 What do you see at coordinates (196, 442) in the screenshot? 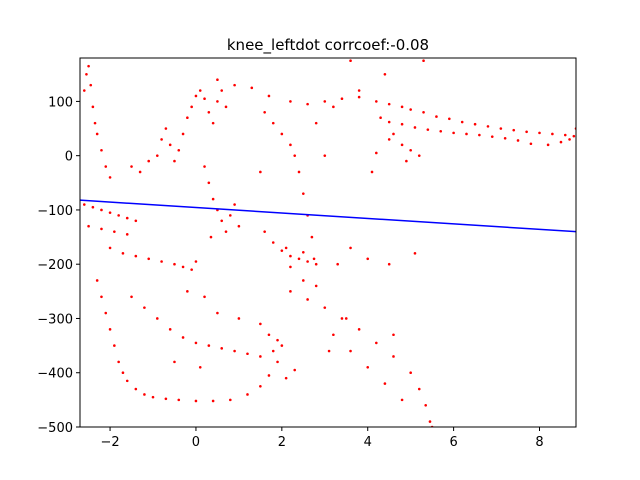
I see `x-tick-label: 0` at bounding box center [196, 442].